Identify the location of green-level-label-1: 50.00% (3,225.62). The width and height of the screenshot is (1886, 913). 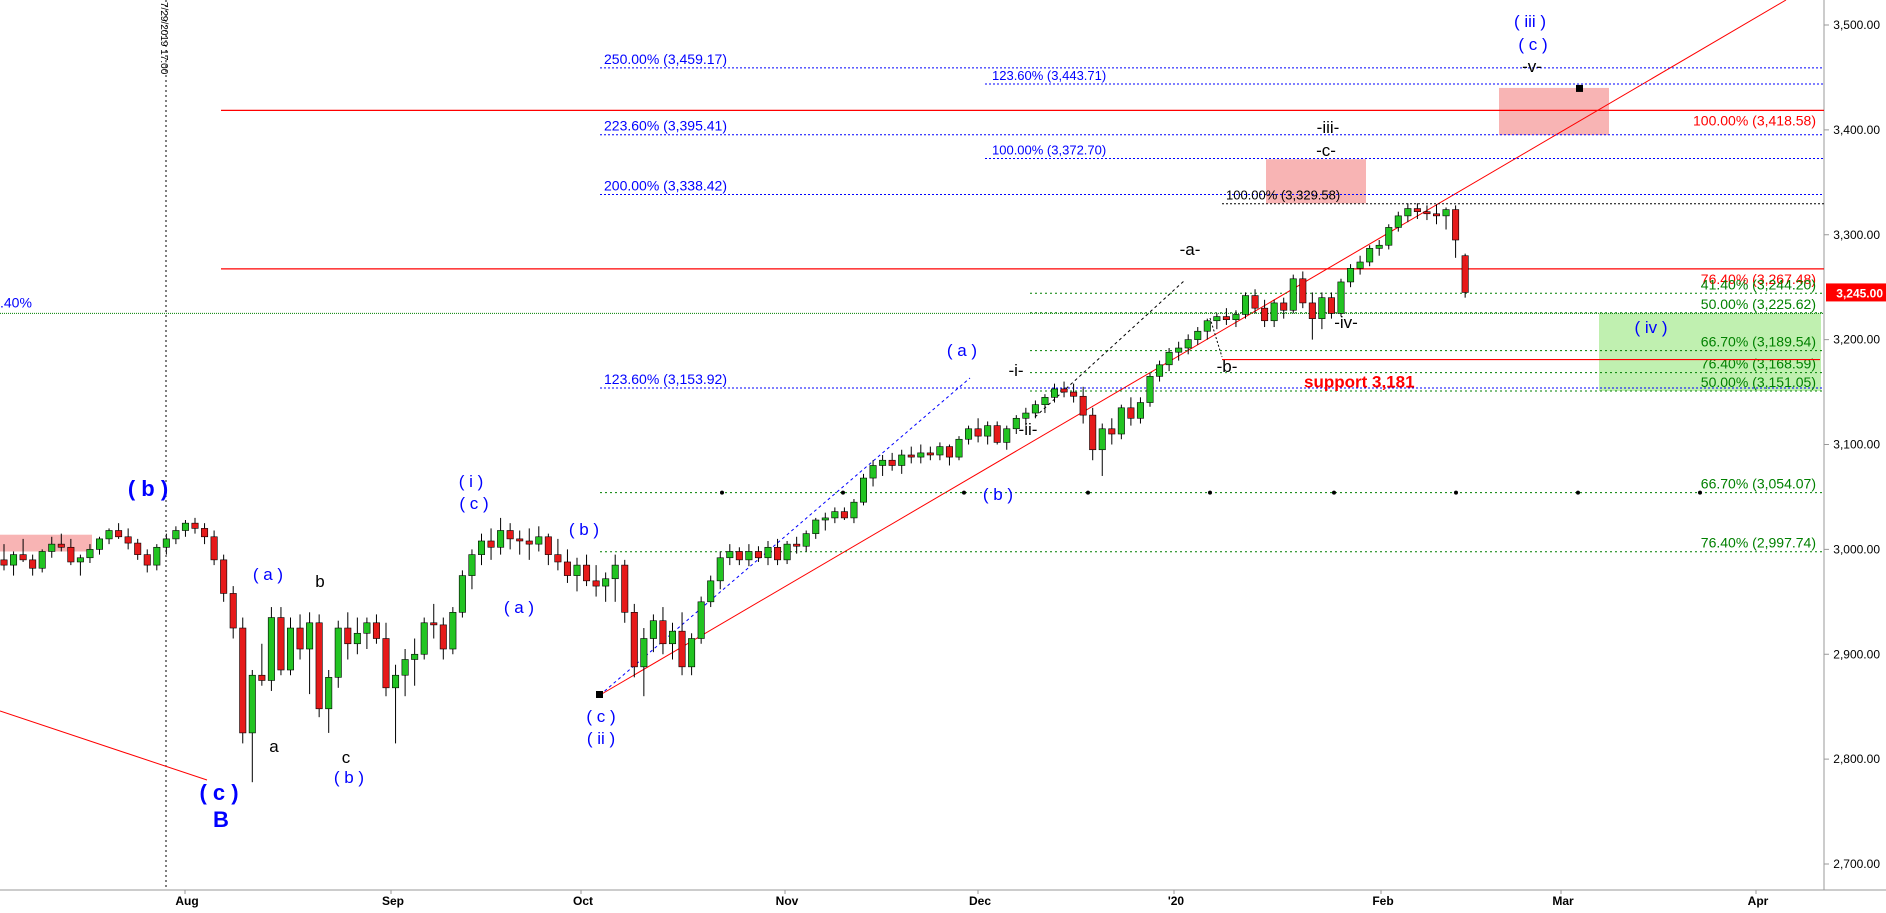
(1758, 304).